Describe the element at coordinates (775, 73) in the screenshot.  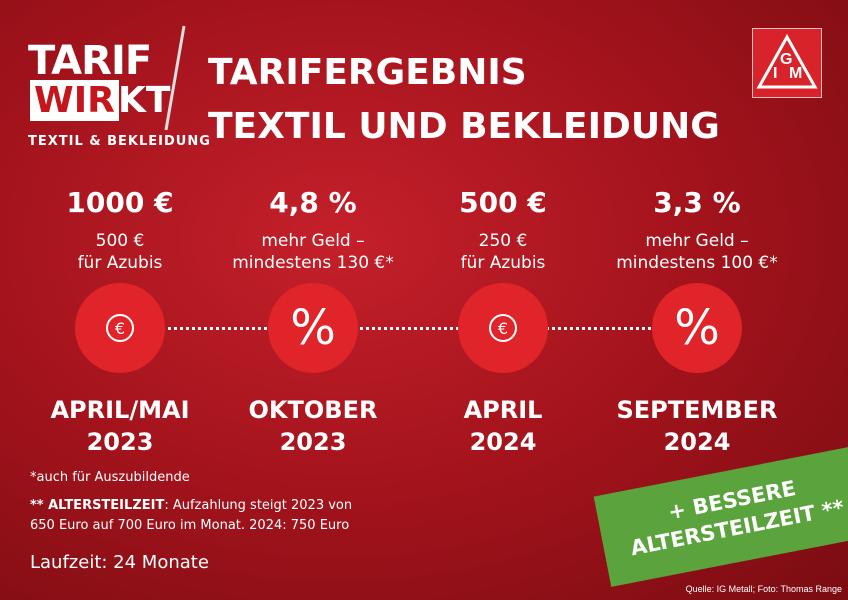
I see `brand-letter: I` at that location.